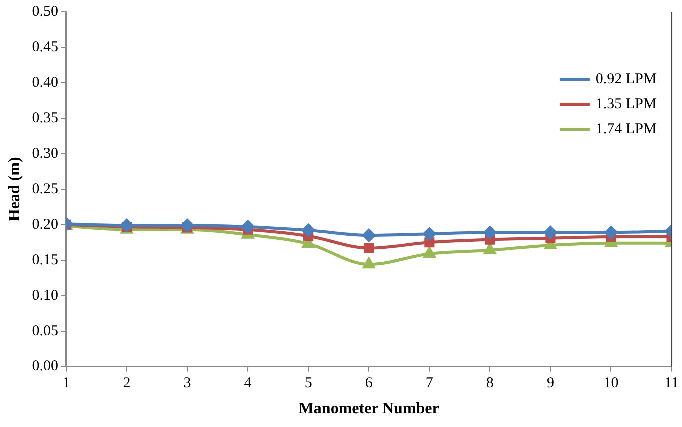  What do you see at coordinates (127, 384) in the screenshot?
I see `x-tick-label: 2` at bounding box center [127, 384].